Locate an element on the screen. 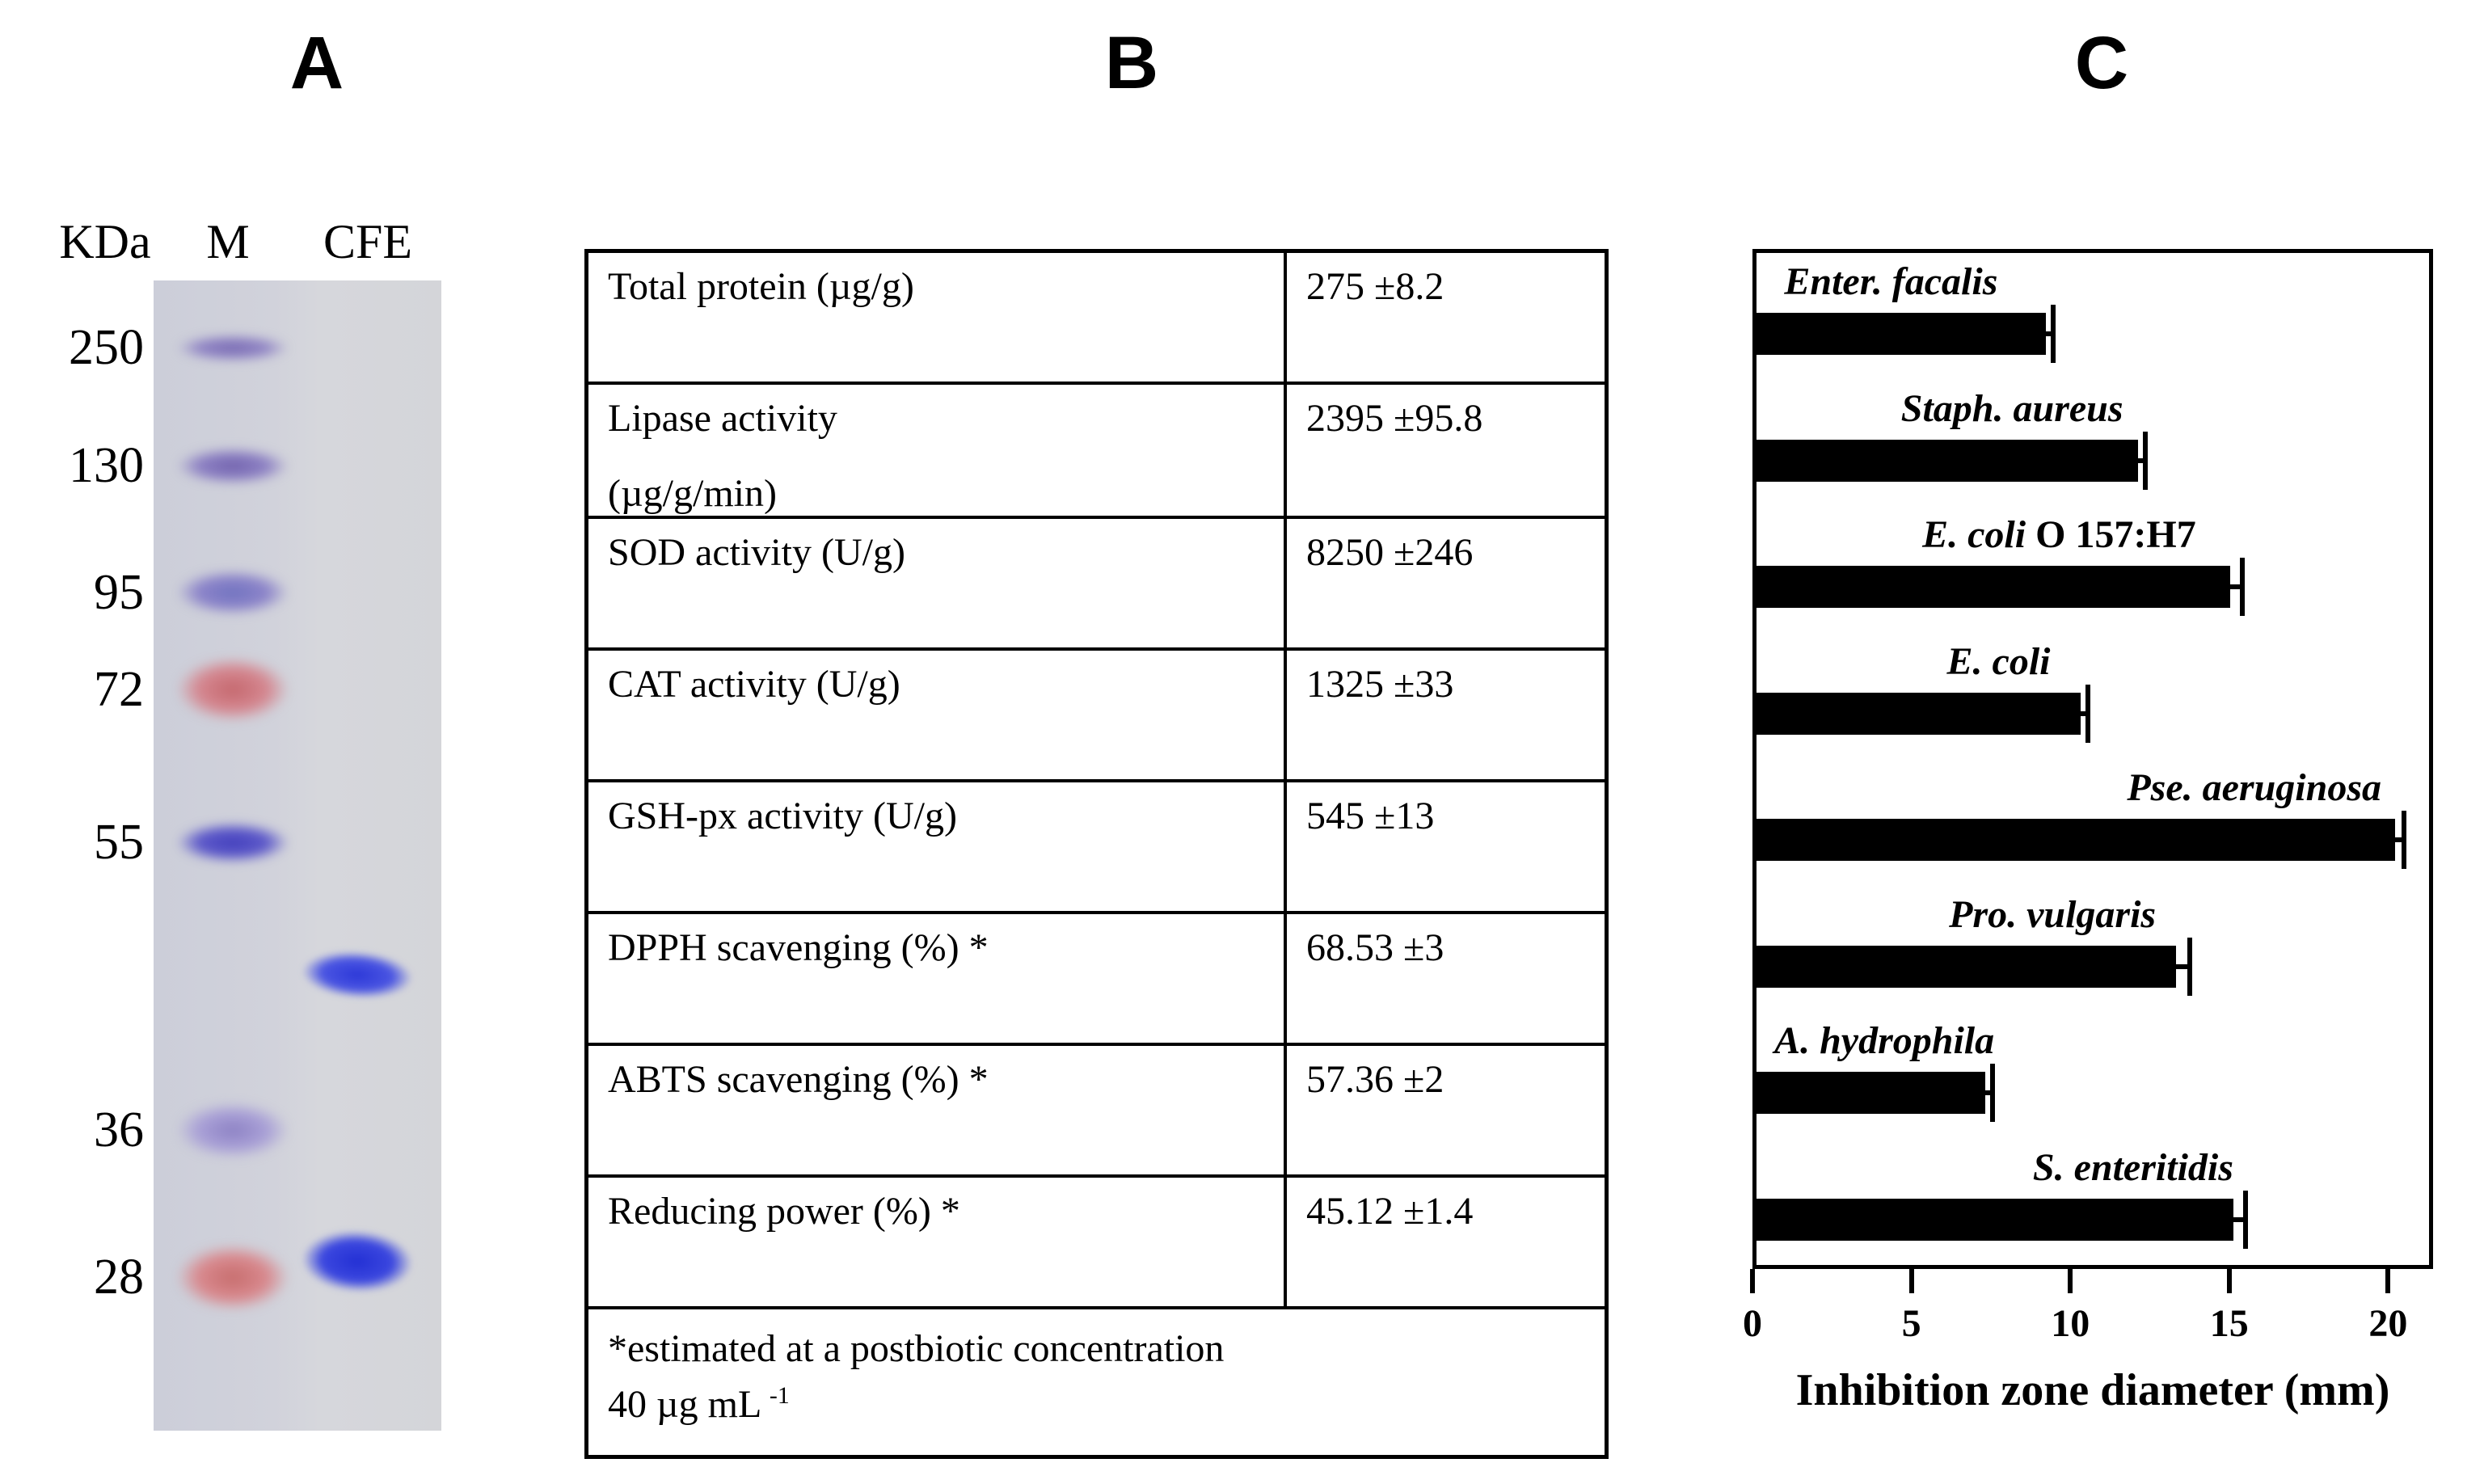 The image size is (2484, 1484). gel-marker-label-95: 95 is located at coordinates (119, 592).